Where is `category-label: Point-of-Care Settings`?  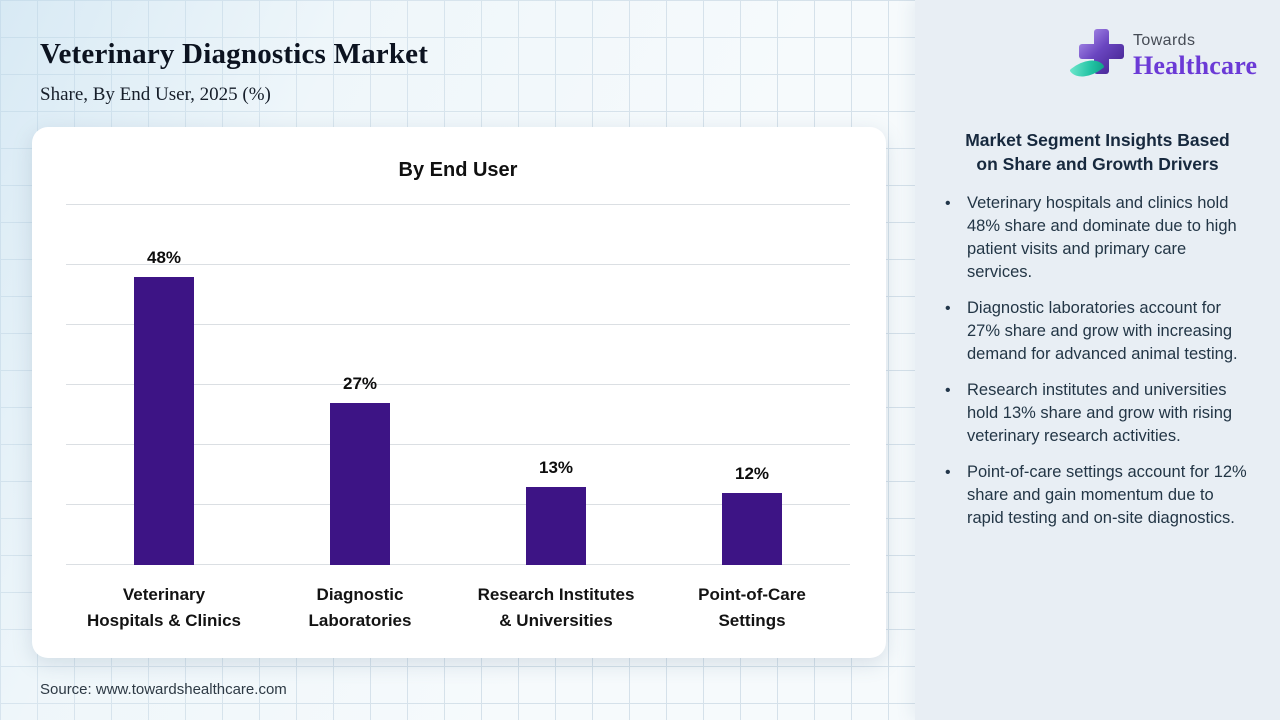
category-label: Point-of-Care Settings is located at coordinates (752, 608).